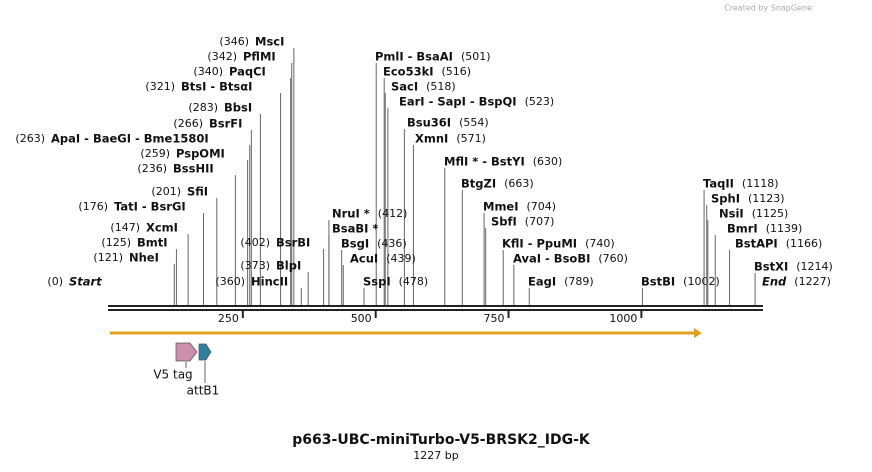  I want to click on feature-label: attB1, so click(203, 391).